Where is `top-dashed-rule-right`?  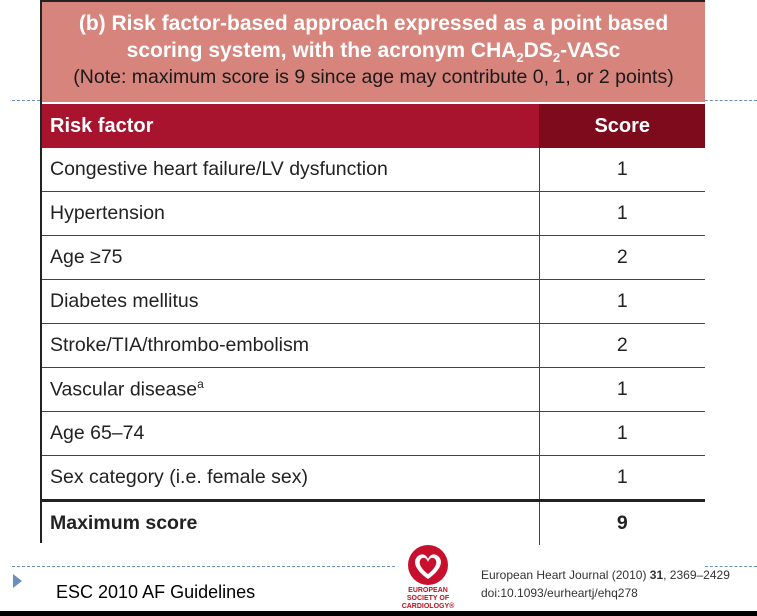 top-dashed-rule-right is located at coordinates (731, 100).